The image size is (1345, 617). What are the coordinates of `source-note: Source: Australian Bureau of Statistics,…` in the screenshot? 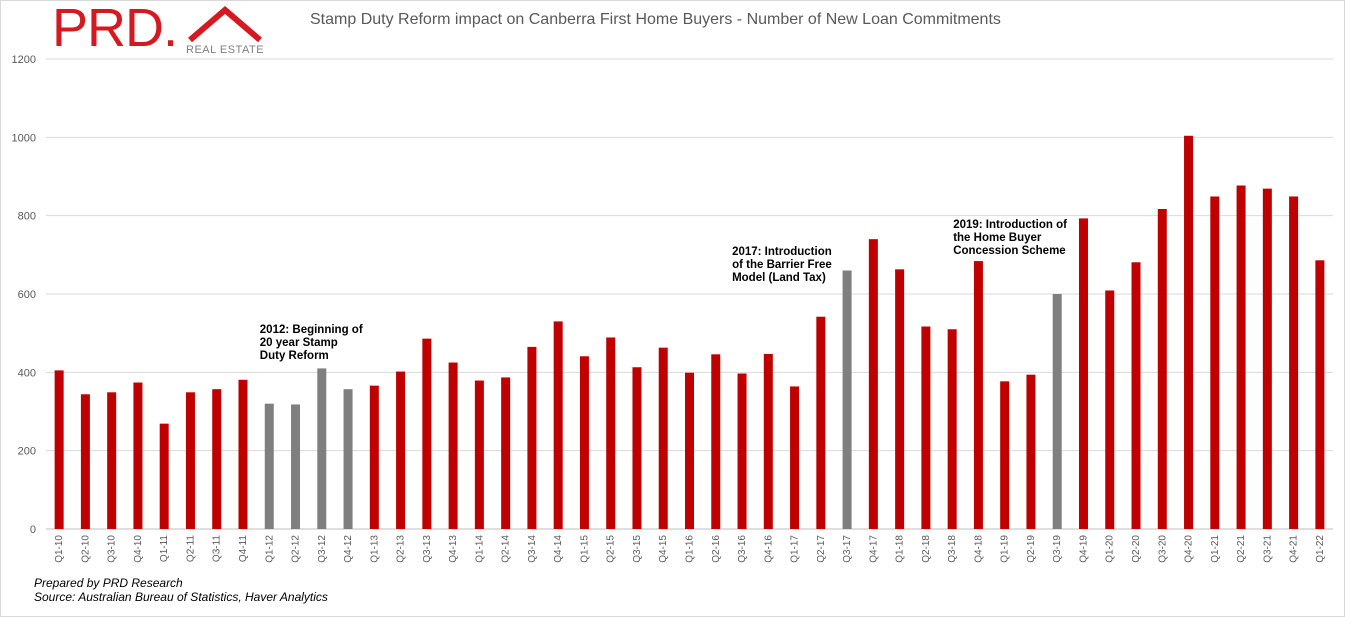 It's located at (181, 597).